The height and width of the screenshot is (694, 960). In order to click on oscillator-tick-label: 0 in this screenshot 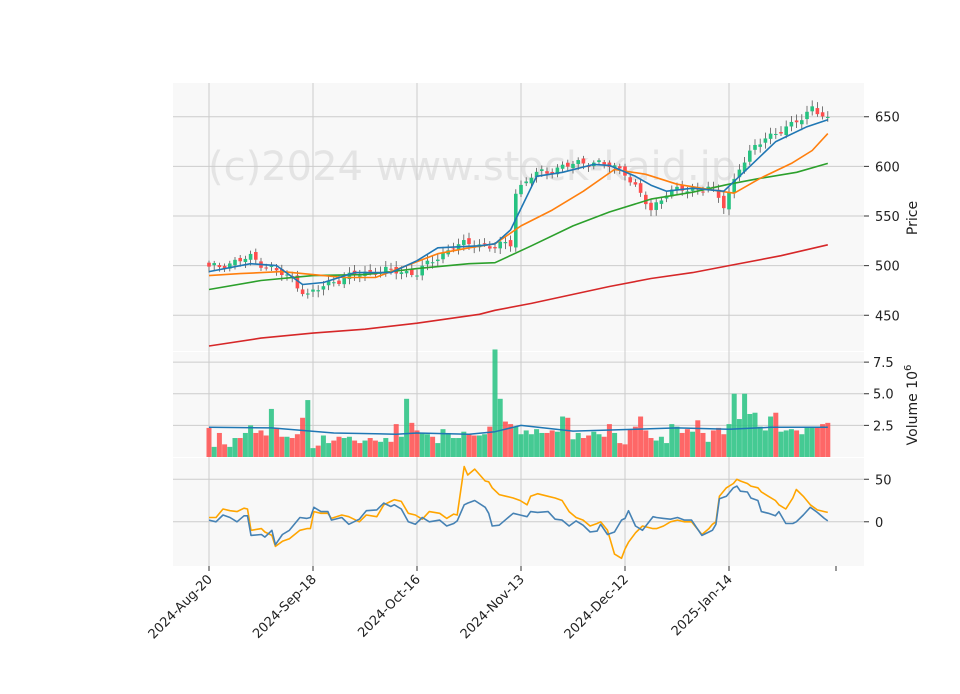, I will do `click(879, 523)`.